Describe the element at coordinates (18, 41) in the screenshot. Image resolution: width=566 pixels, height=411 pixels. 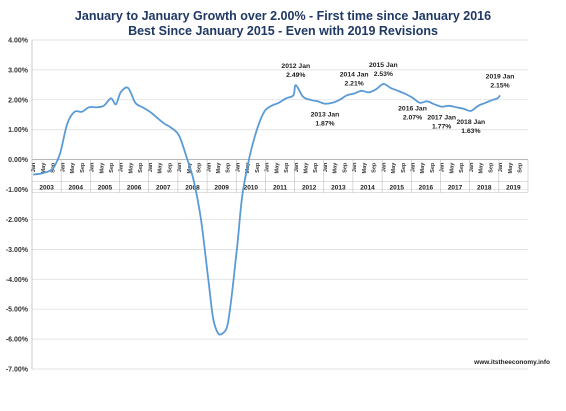
I see `y-tick-label: 4.00%` at that location.